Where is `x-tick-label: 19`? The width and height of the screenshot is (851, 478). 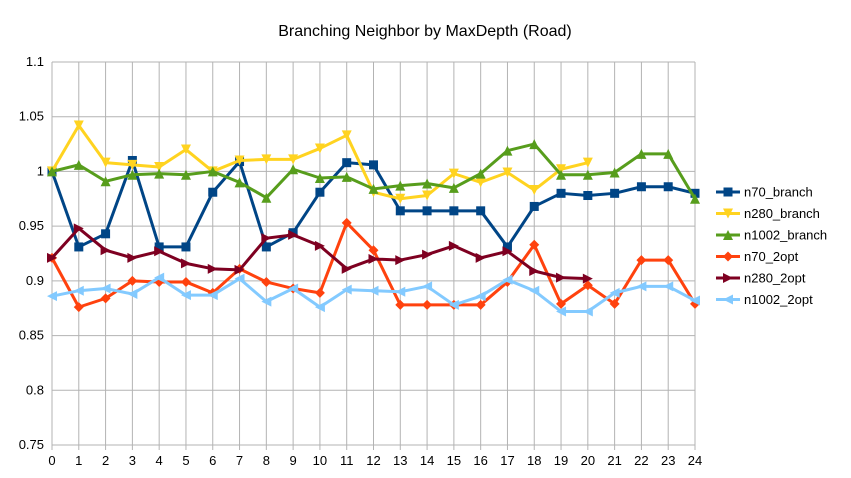
x-tick-label: 19 is located at coordinates (561, 460).